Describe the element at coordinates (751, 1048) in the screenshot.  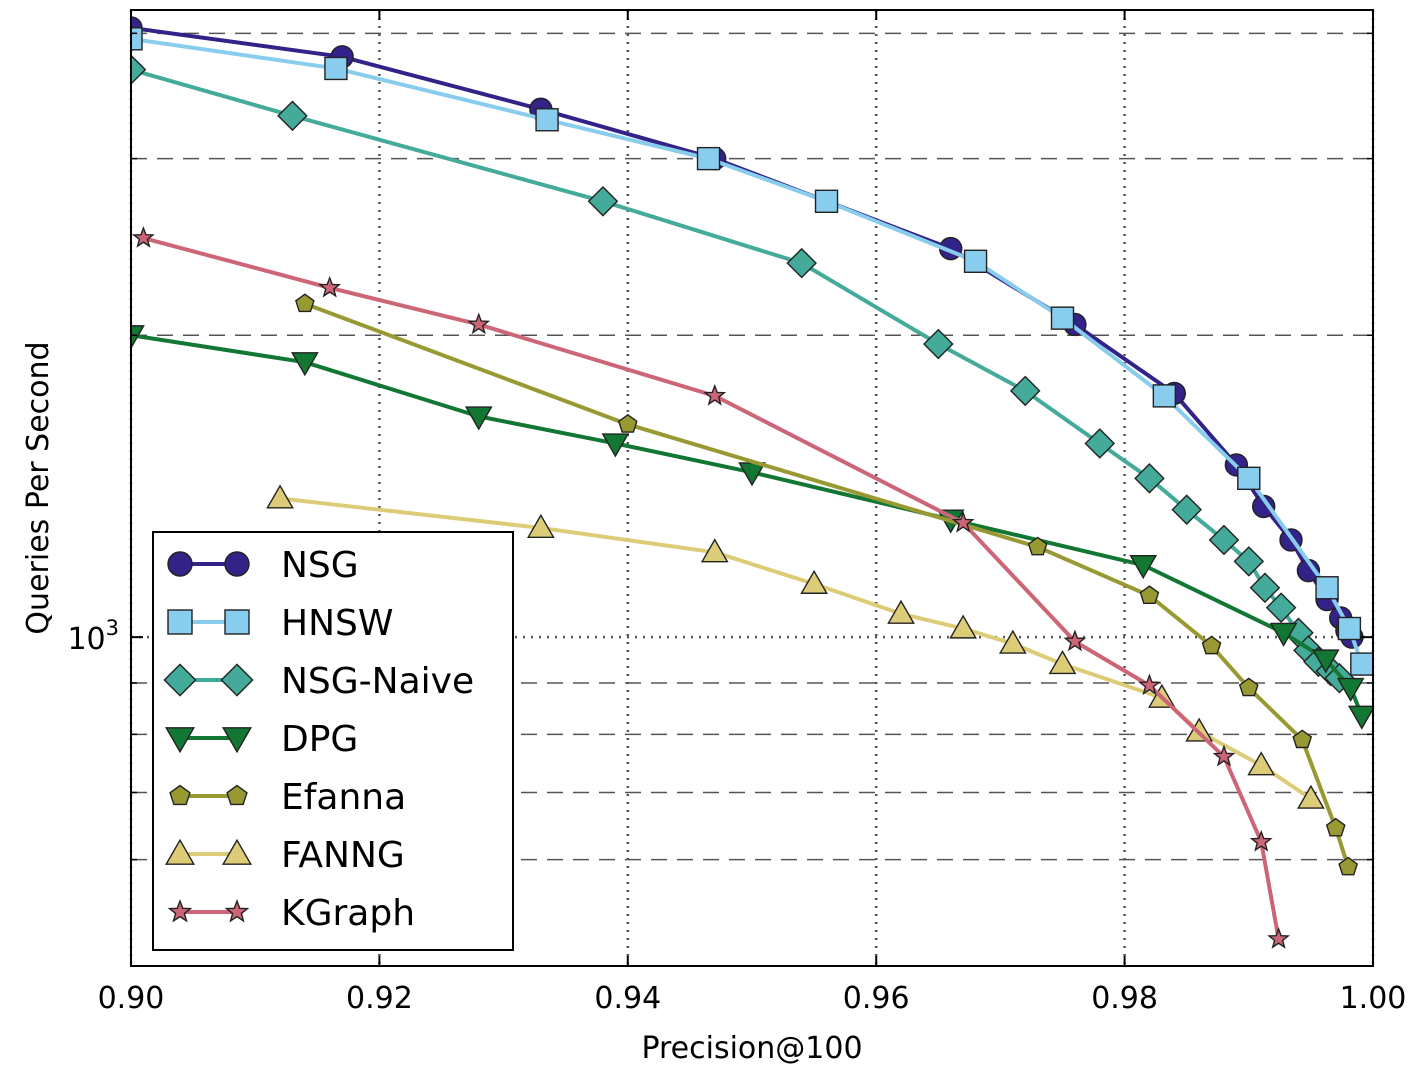
I see `x-axis-label: Precision@100` at that location.